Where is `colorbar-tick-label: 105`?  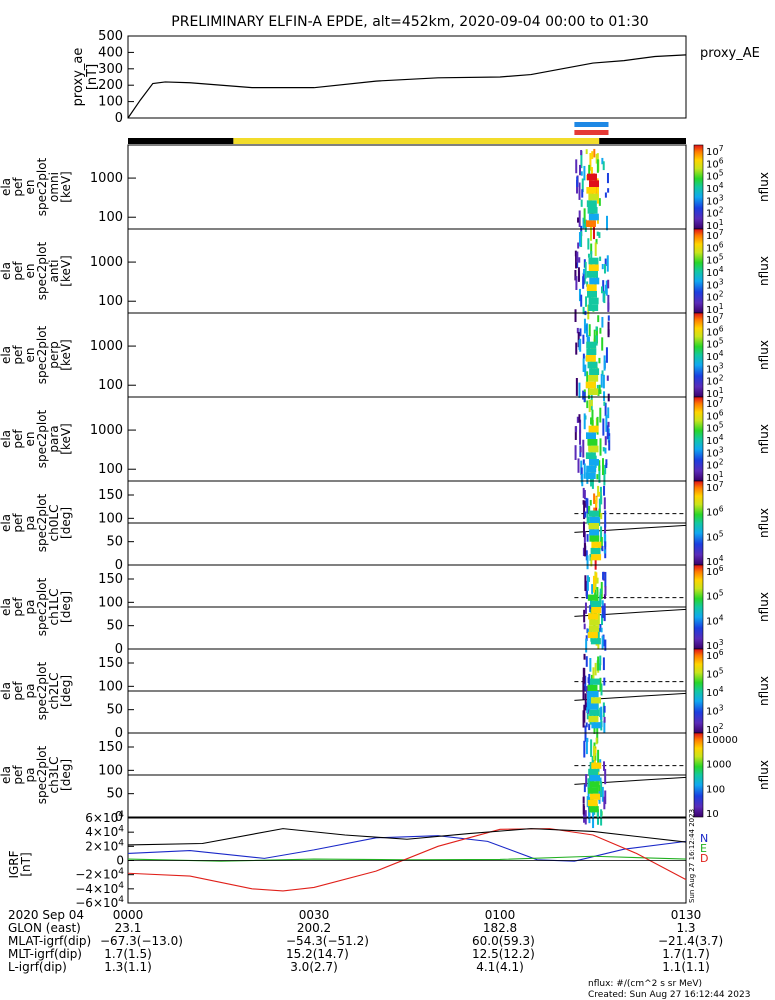
colorbar-tick-label: 105 is located at coordinates (715, 536).